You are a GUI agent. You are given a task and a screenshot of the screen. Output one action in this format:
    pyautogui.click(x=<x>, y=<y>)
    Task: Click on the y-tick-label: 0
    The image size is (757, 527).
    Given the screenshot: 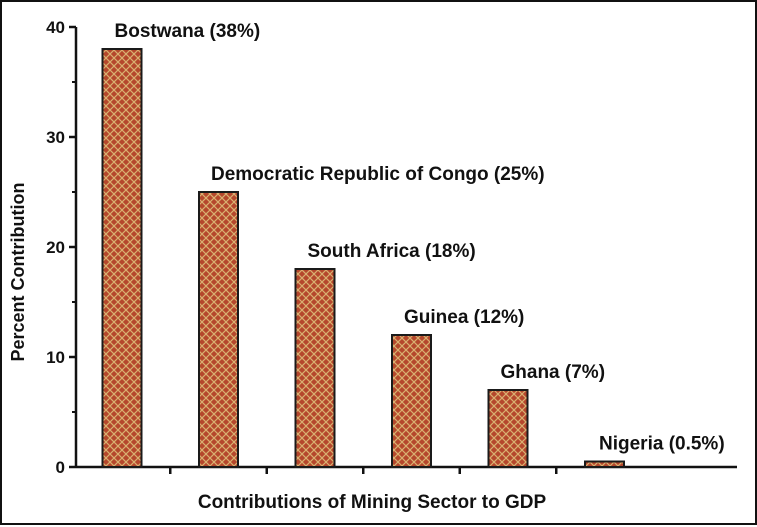 What is the action you would take?
    pyautogui.click(x=60, y=467)
    